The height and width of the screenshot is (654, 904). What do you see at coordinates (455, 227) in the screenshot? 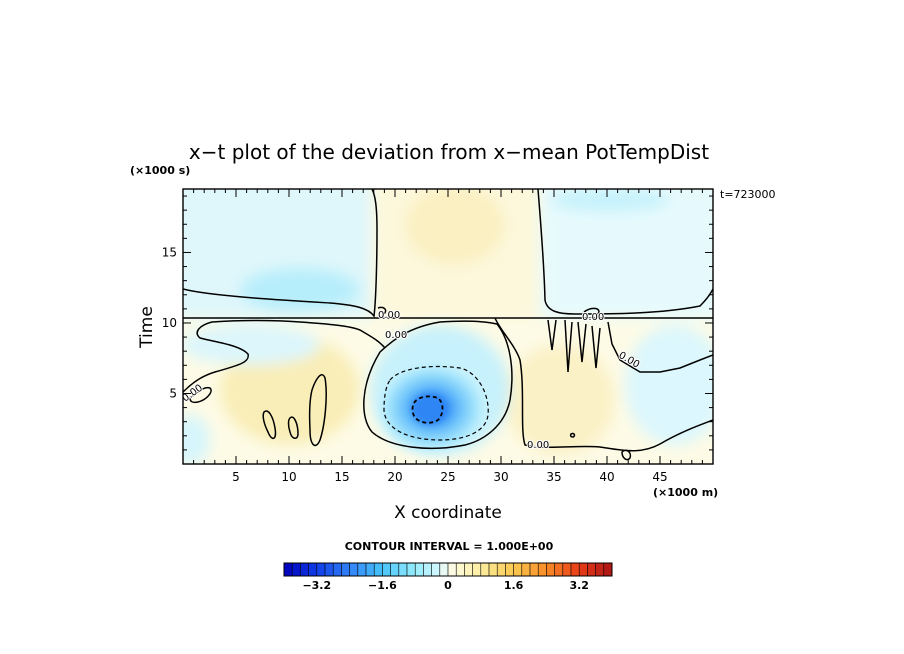
I see `field-upper-mid-yellow` at bounding box center [455, 227].